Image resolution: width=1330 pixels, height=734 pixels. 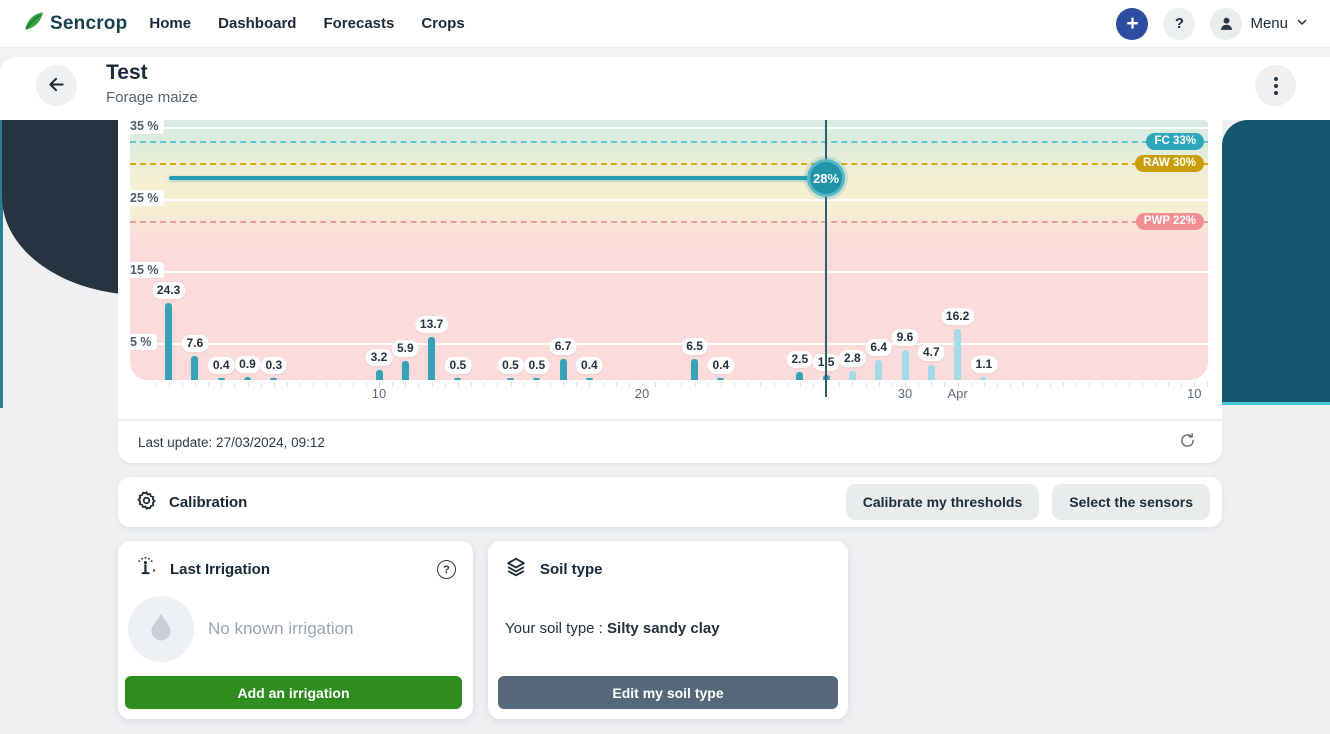 I want to click on more-options-button, so click(x=1275, y=85).